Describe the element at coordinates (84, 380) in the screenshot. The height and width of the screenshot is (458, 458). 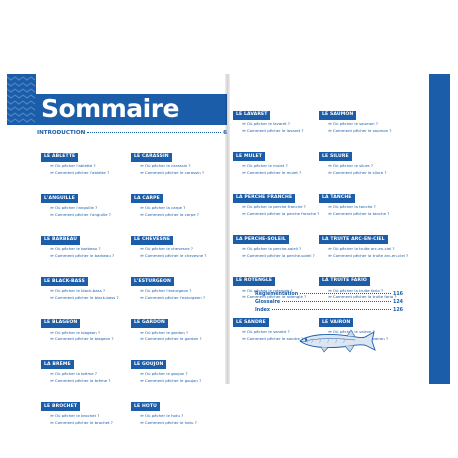
I see `contents-entry: »» Comment pêcher la brème ?` at that location.